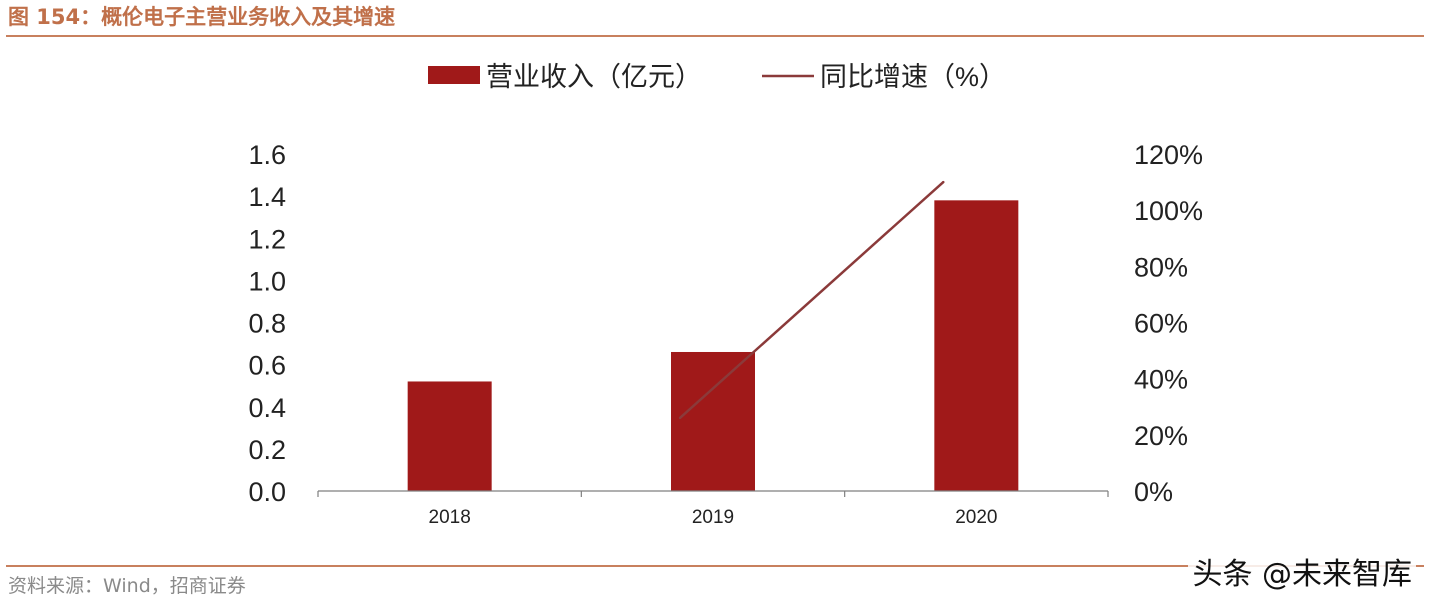  Describe the element at coordinates (1153, 492) in the screenshot. I see `y-right-tick-label: 0%` at that location.